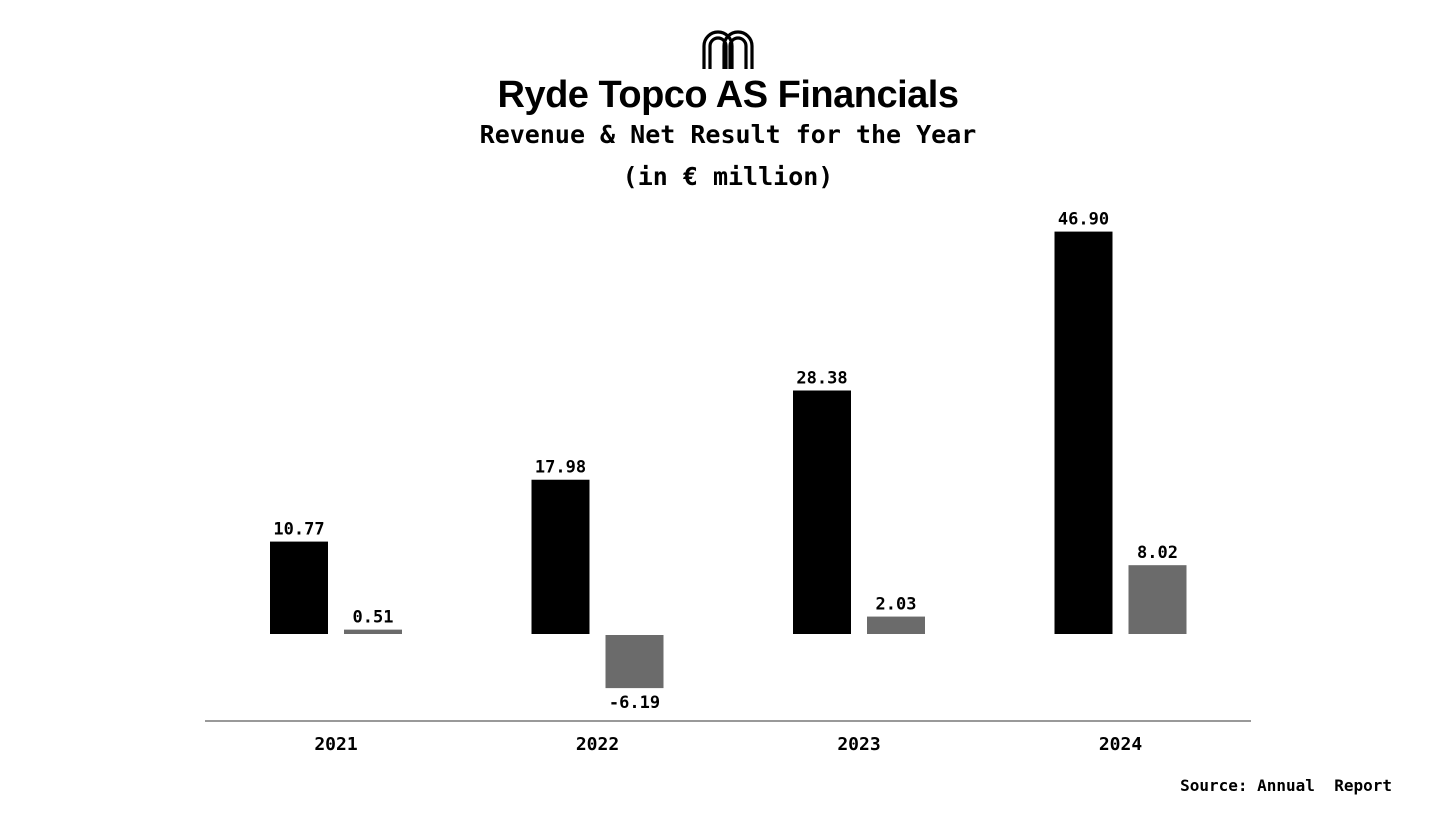 This screenshot has width=1456, height=819. What do you see at coordinates (728, 49) in the screenshot?
I see `arches-logo-icon` at bounding box center [728, 49].